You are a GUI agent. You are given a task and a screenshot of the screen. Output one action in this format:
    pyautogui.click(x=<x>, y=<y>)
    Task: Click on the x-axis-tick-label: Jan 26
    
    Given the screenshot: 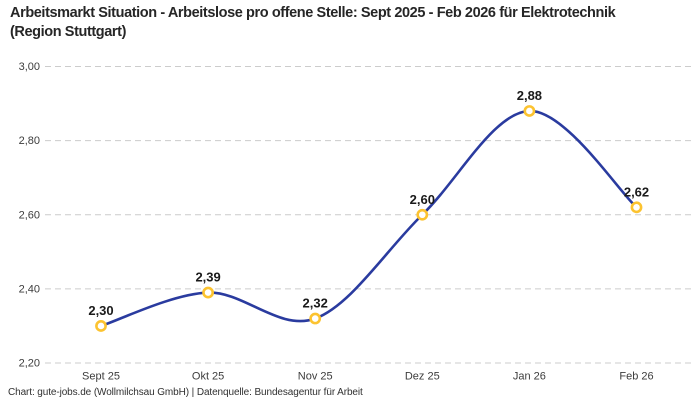 What is the action you would take?
    pyautogui.click(x=529, y=377)
    